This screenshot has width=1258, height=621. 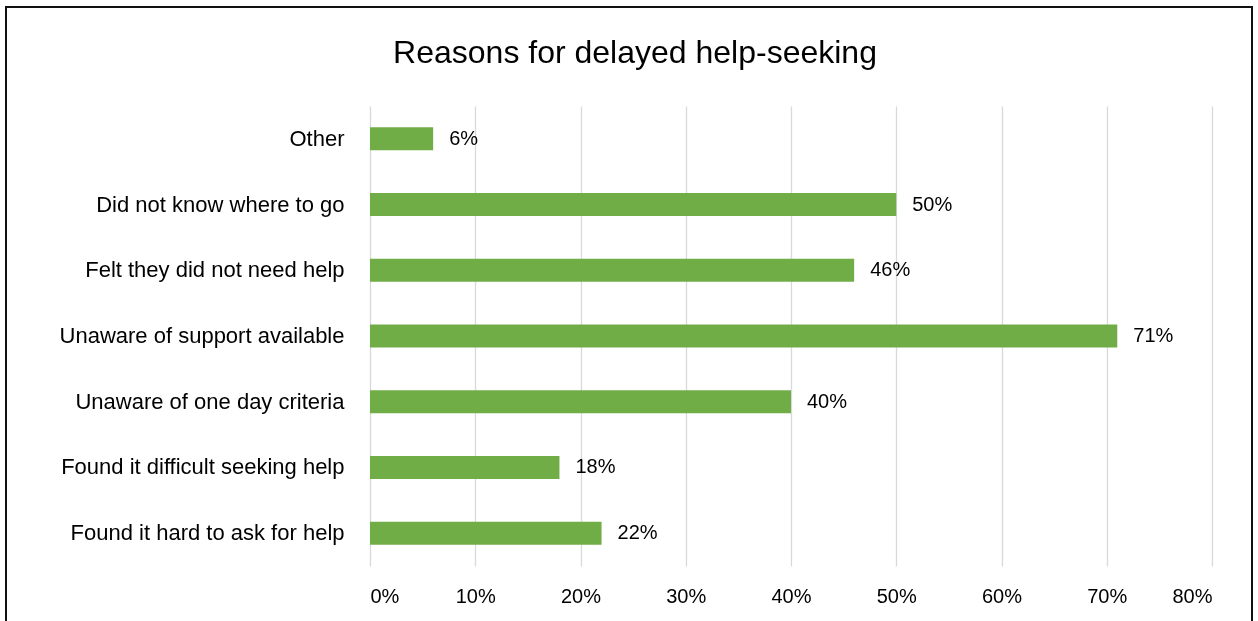 What do you see at coordinates (635, 52) in the screenshot?
I see `chart-title: Reasons for delayed help-seeking` at bounding box center [635, 52].